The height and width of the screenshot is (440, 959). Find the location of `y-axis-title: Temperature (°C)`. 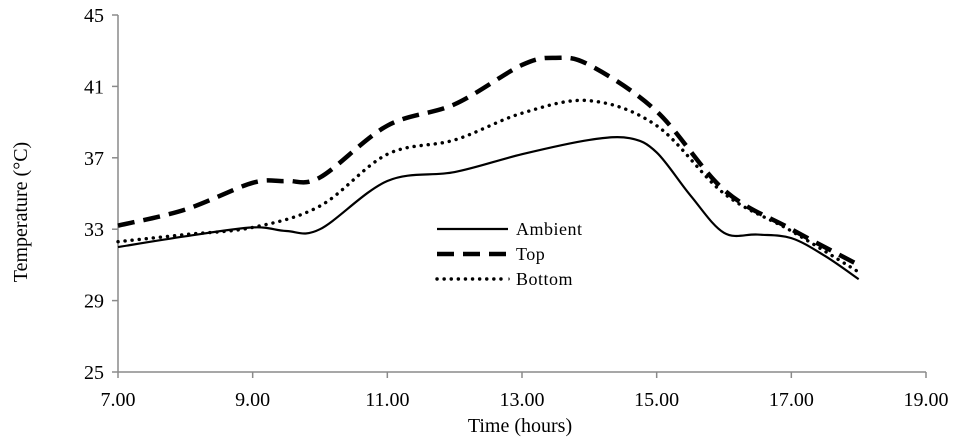

y-axis-title: Temperature (°C) is located at coordinates (21, 212).